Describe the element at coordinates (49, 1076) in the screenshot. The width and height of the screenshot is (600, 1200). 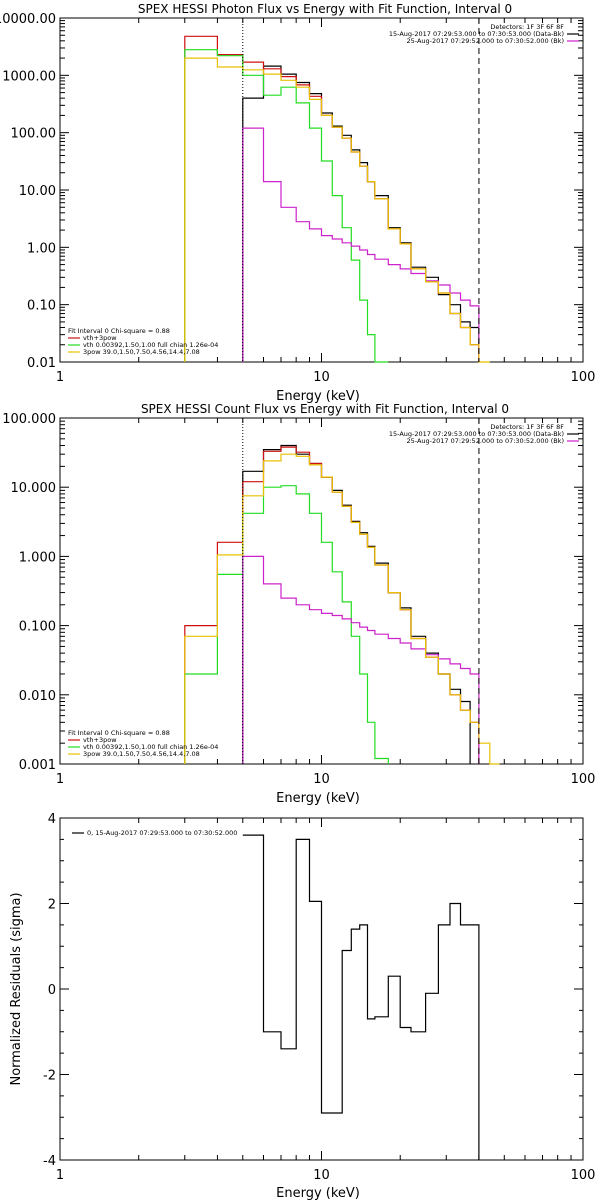
I see `y-tick-label: -2` at that location.